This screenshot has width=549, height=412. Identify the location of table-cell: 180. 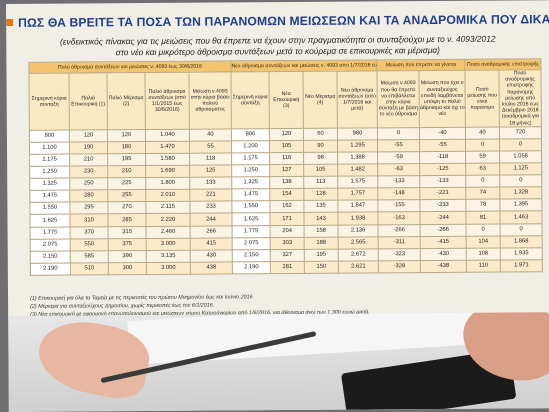
(126, 147).